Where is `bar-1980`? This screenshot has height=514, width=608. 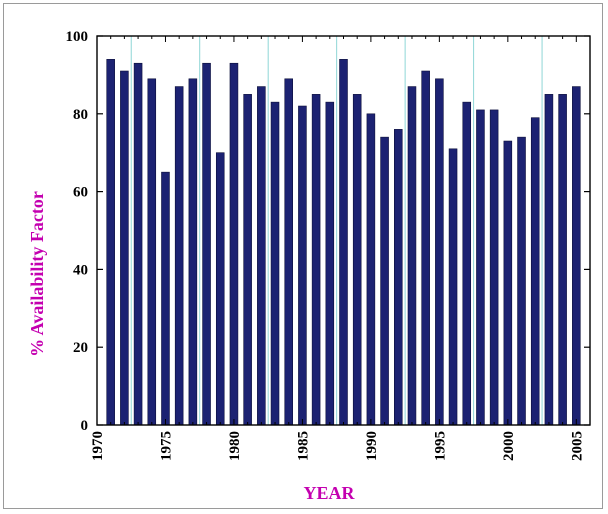
bar-1980 is located at coordinates (234, 244).